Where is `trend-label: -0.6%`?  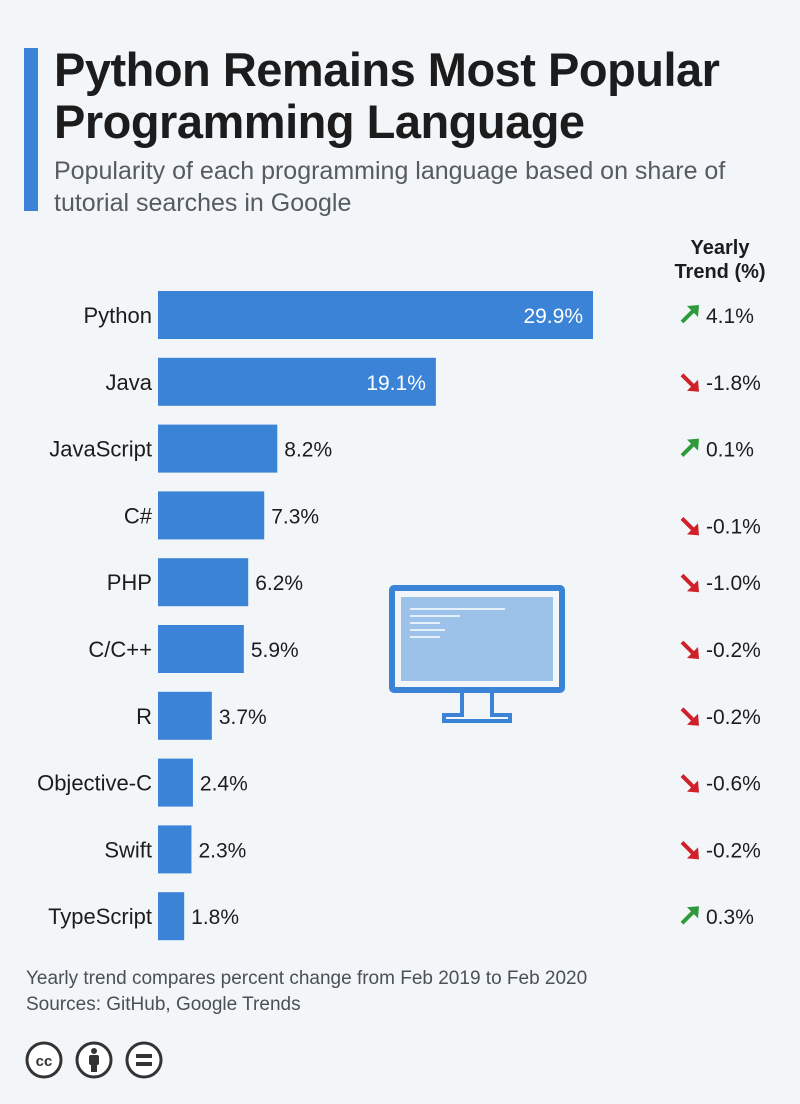 trend-label: -0.6% is located at coordinates (733, 784).